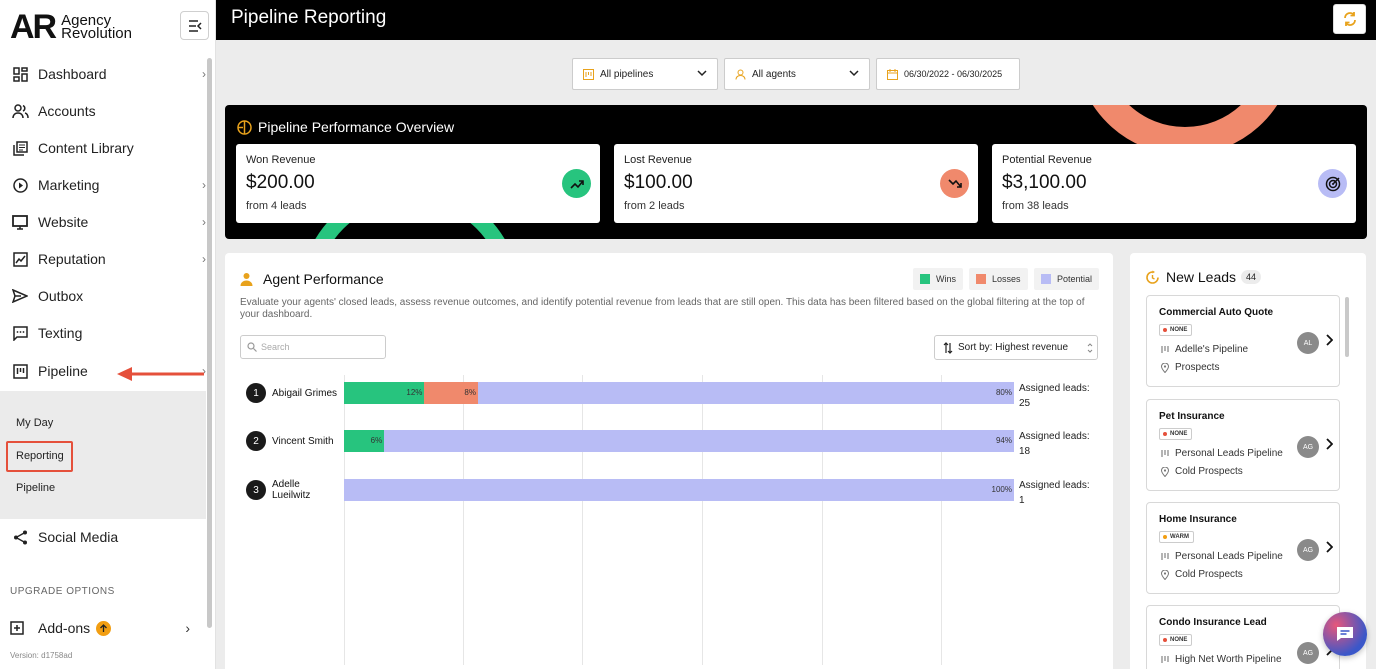  I want to click on lead-pipeline-text: Adelle's Pipeline, so click(1212, 349).